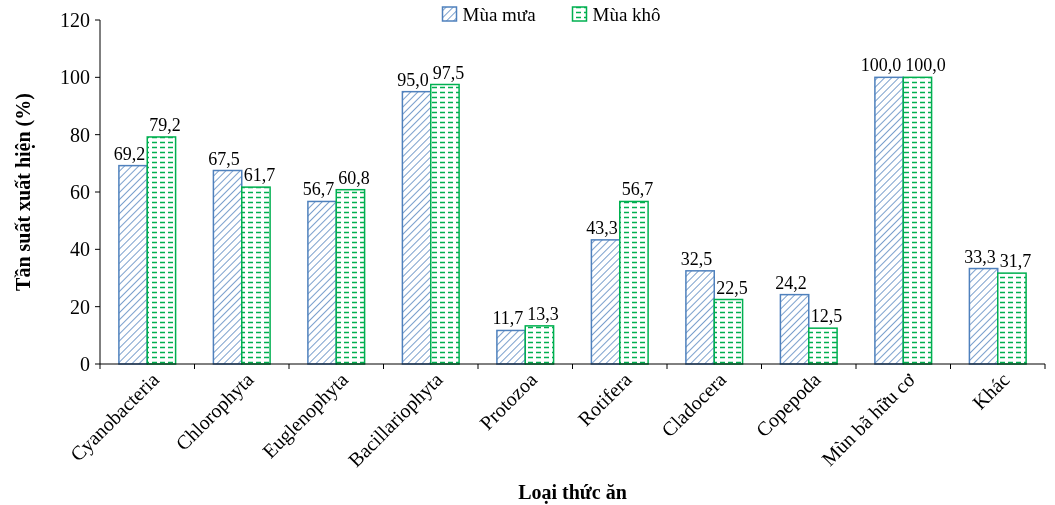  What do you see at coordinates (732, 287) in the screenshot?
I see `data-label: 22,5` at bounding box center [732, 287].